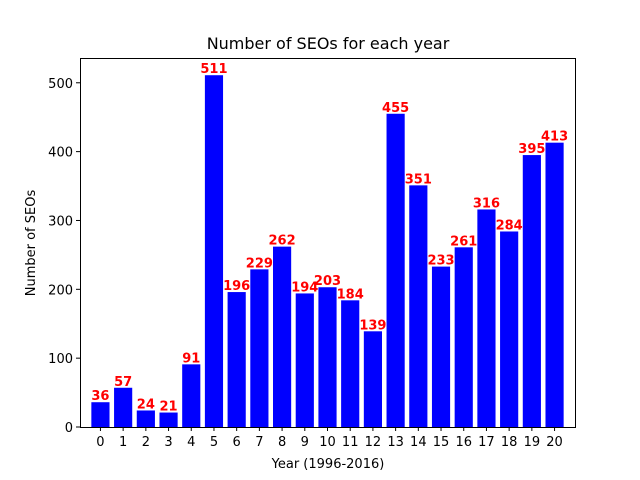  Describe the element at coordinates (395, 108) in the screenshot. I see `data-label-13: 455` at that location.